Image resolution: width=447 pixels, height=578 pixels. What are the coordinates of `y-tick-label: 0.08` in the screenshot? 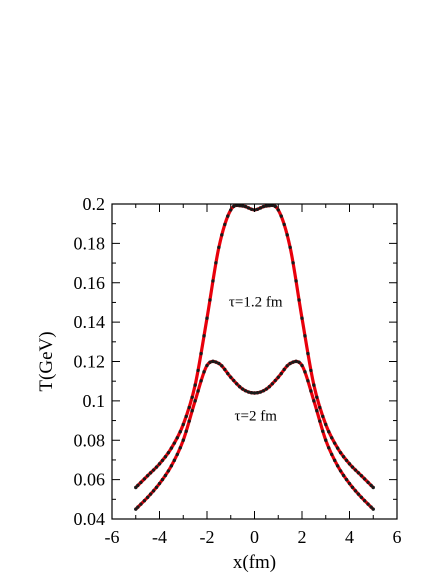 It's located at (90, 440).